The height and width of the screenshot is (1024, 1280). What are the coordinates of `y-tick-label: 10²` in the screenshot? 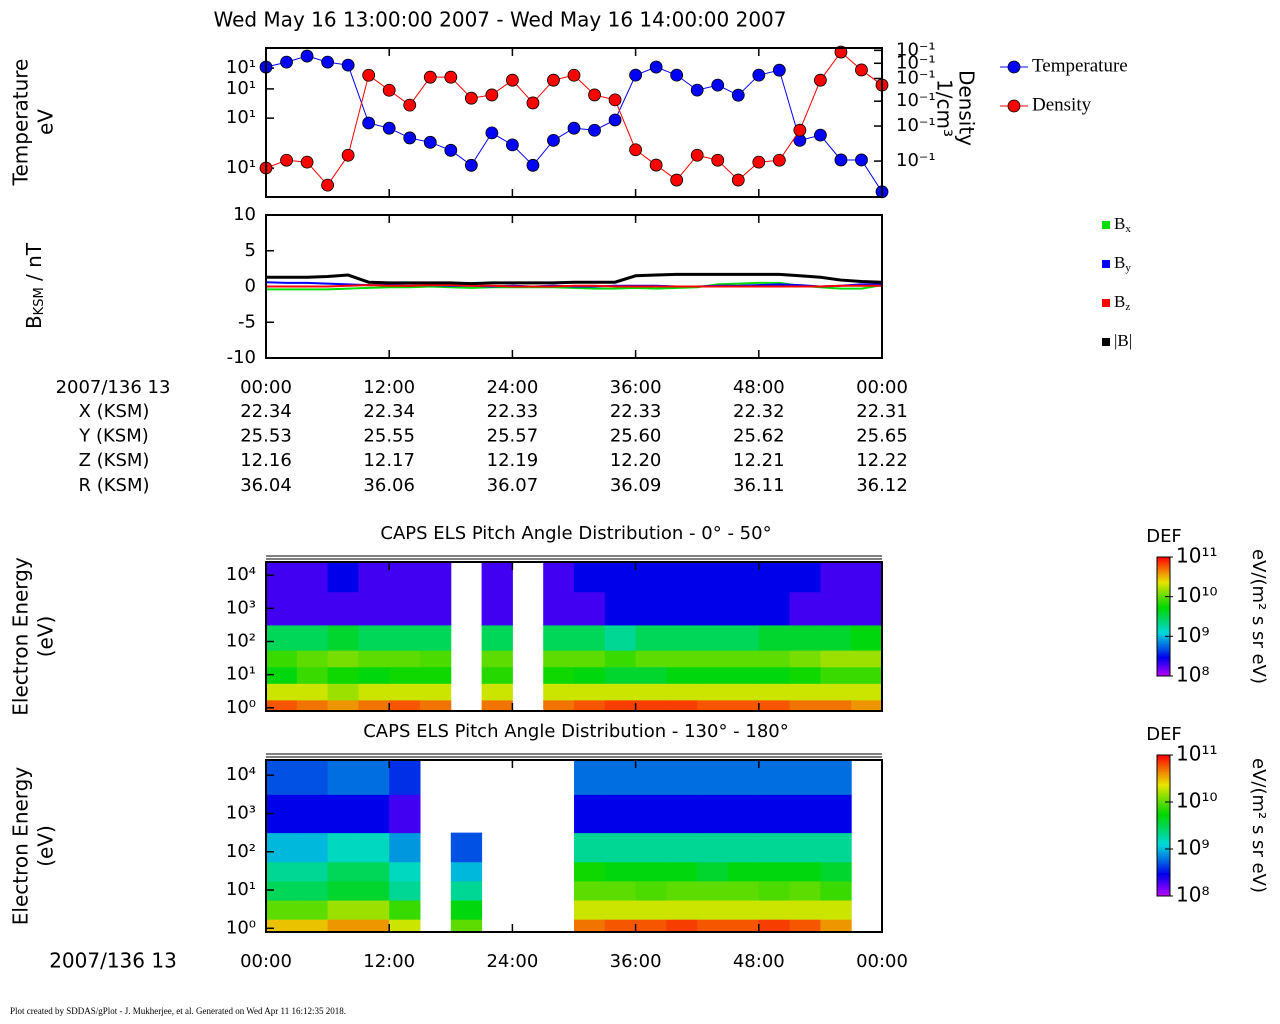 It's located at (241, 851).